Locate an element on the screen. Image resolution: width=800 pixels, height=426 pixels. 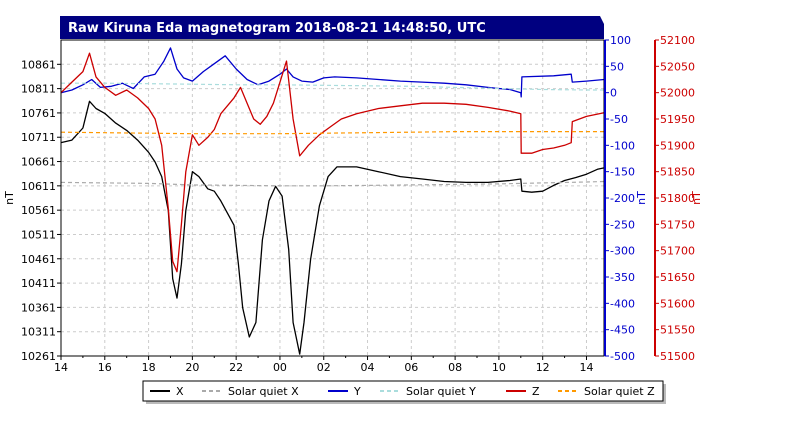
right2-tick-label: 52050 is located at coordinates (677, 66).